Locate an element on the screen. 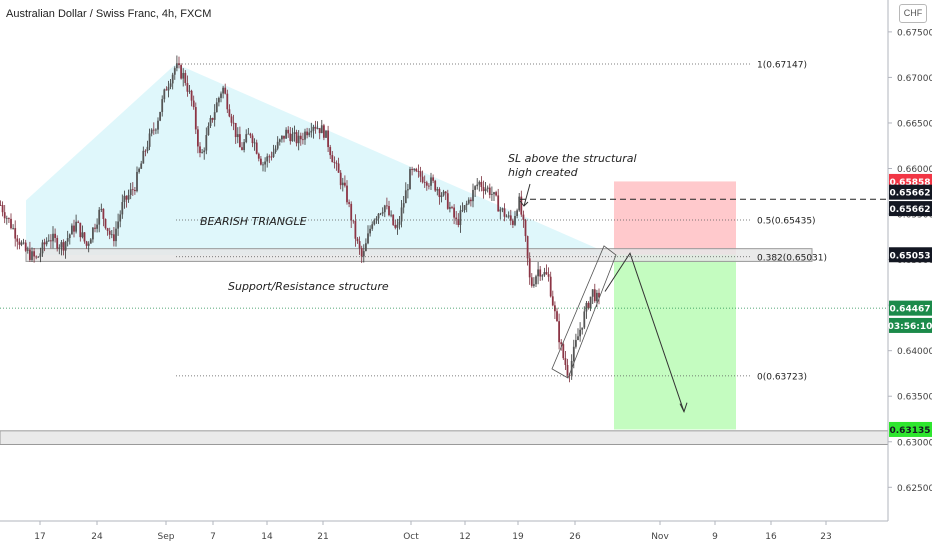  y-tick-label: 0.66500 is located at coordinates (914, 124).